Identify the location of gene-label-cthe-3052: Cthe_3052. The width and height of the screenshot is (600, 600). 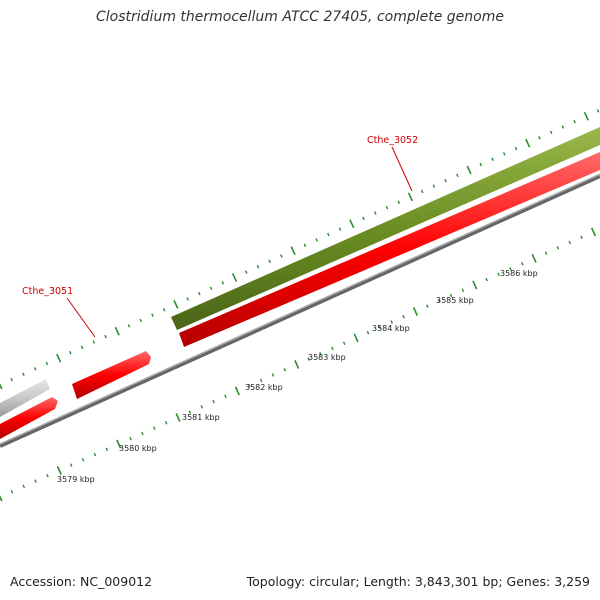
(392, 140).